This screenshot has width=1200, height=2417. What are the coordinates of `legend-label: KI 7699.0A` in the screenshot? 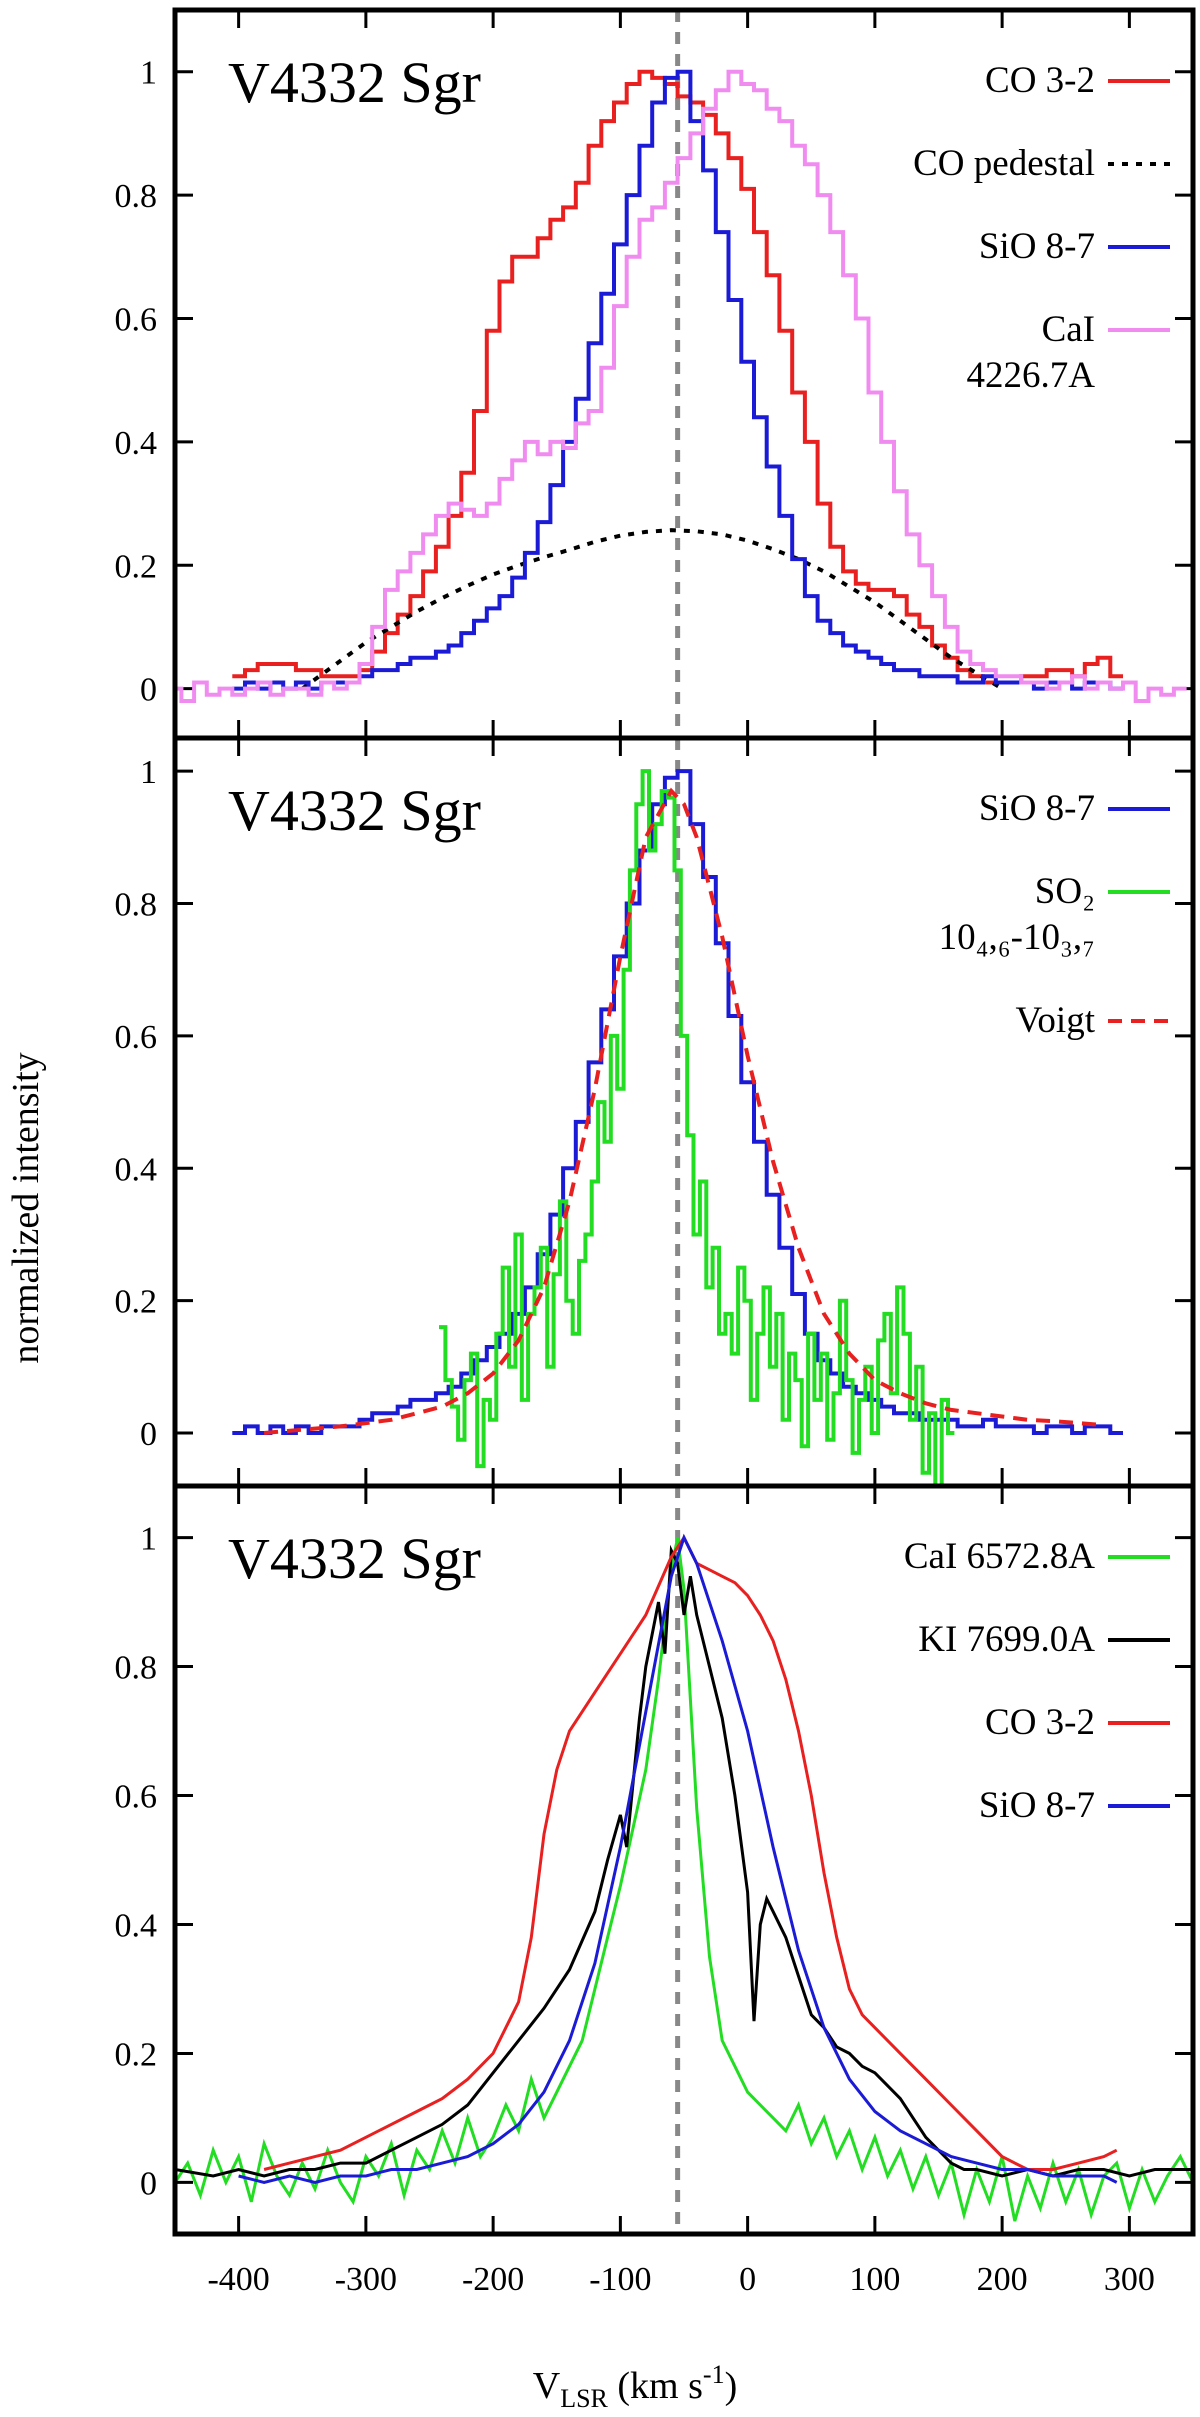 It's located at (1006, 1639).